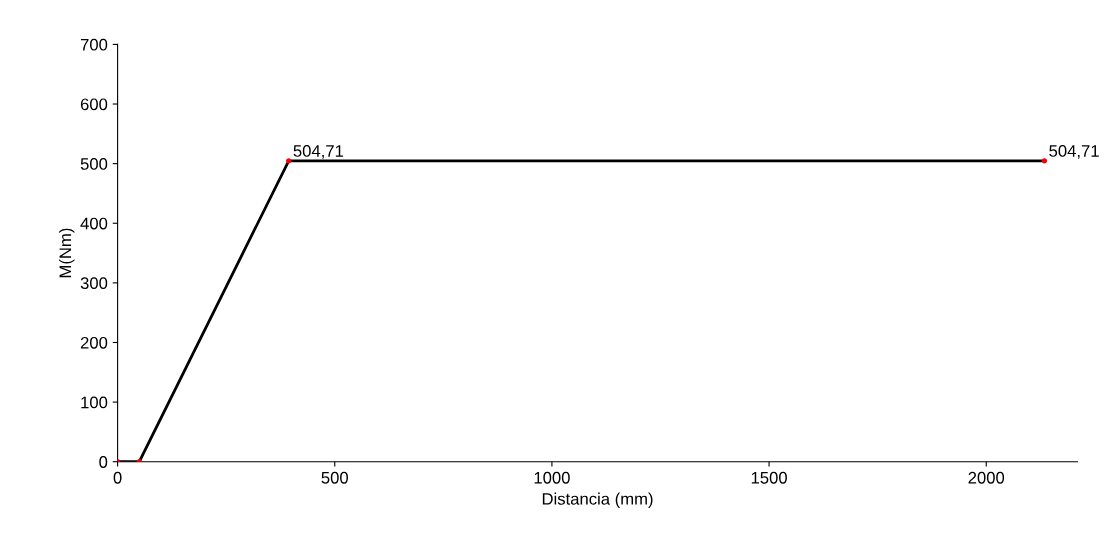 This screenshot has height=535, width=1120. What do you see at coordinates (335, 477) in the screenshot?
I see `x-tick-label: 500` at bounding box center [335, 477].